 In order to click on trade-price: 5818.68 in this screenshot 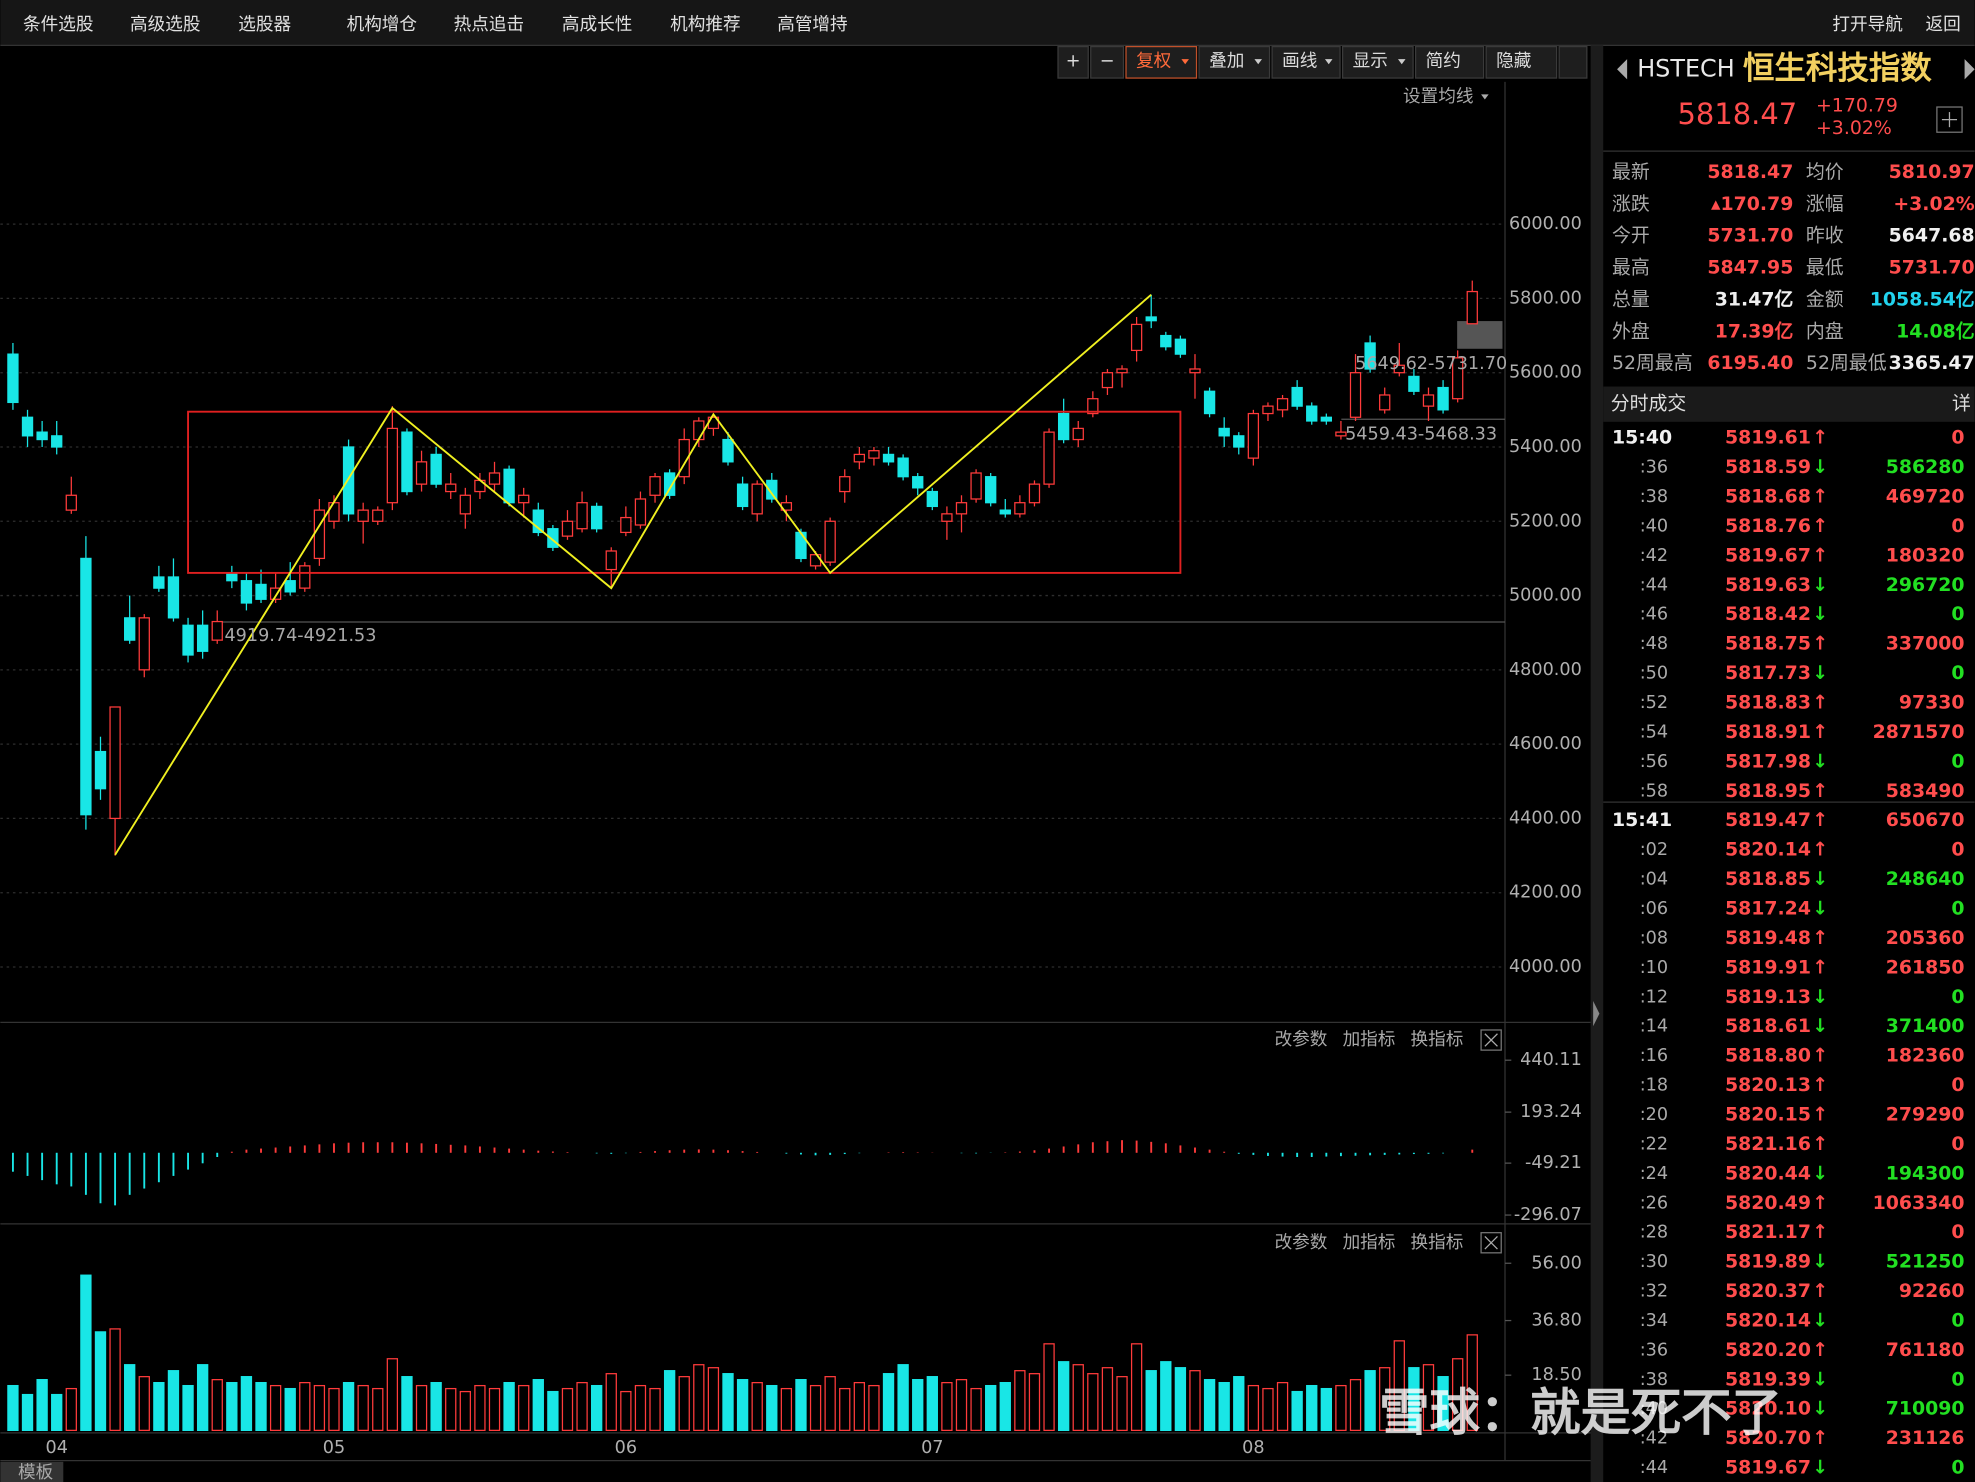, I will do `click(1768, 497)`.